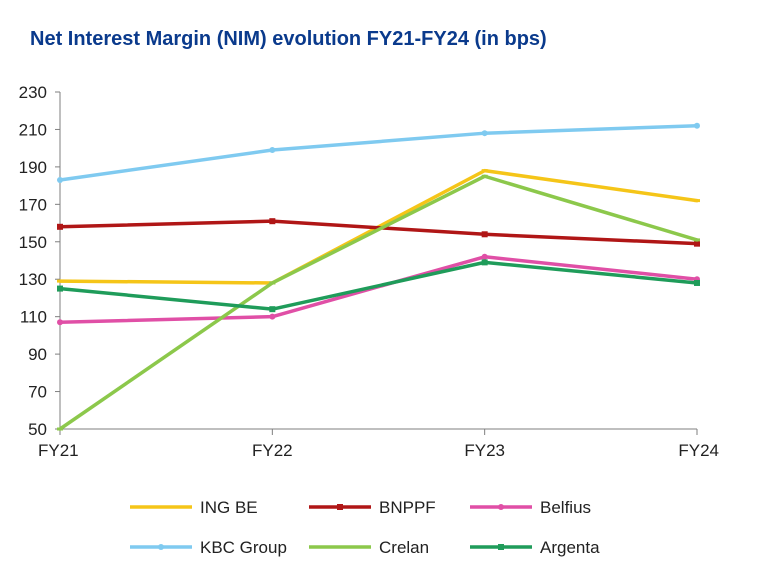 Image resolution: width=760 pixels, height=581 pixels. I want to click on y-tick-label: 110, so click(33, 317).